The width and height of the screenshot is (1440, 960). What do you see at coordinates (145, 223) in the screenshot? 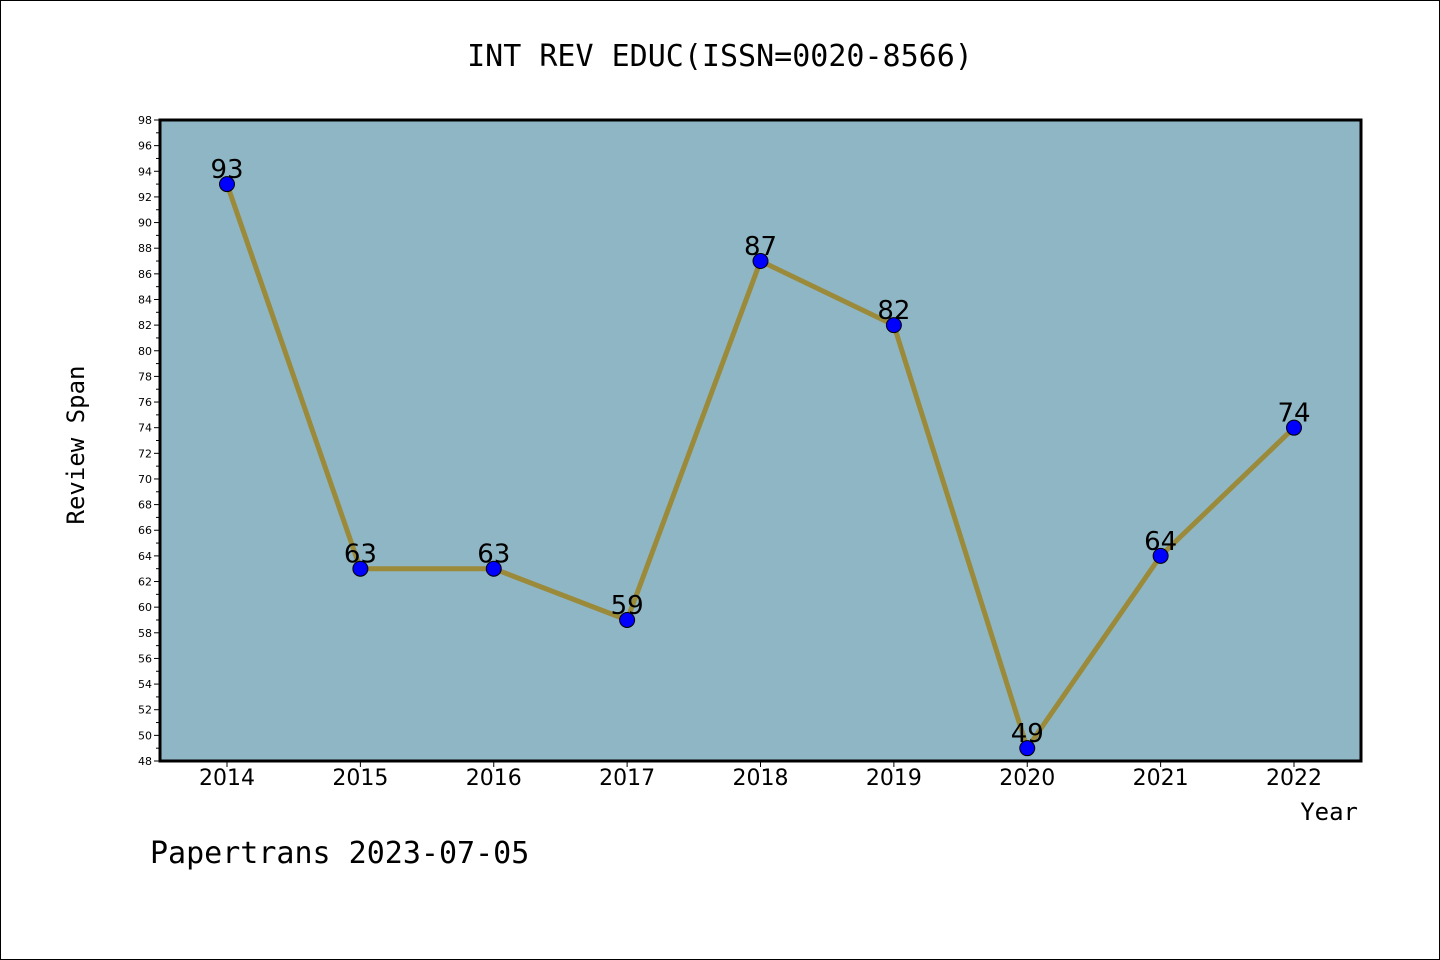
I see `y-tick-label: 90` at bounding box center [145, 223].